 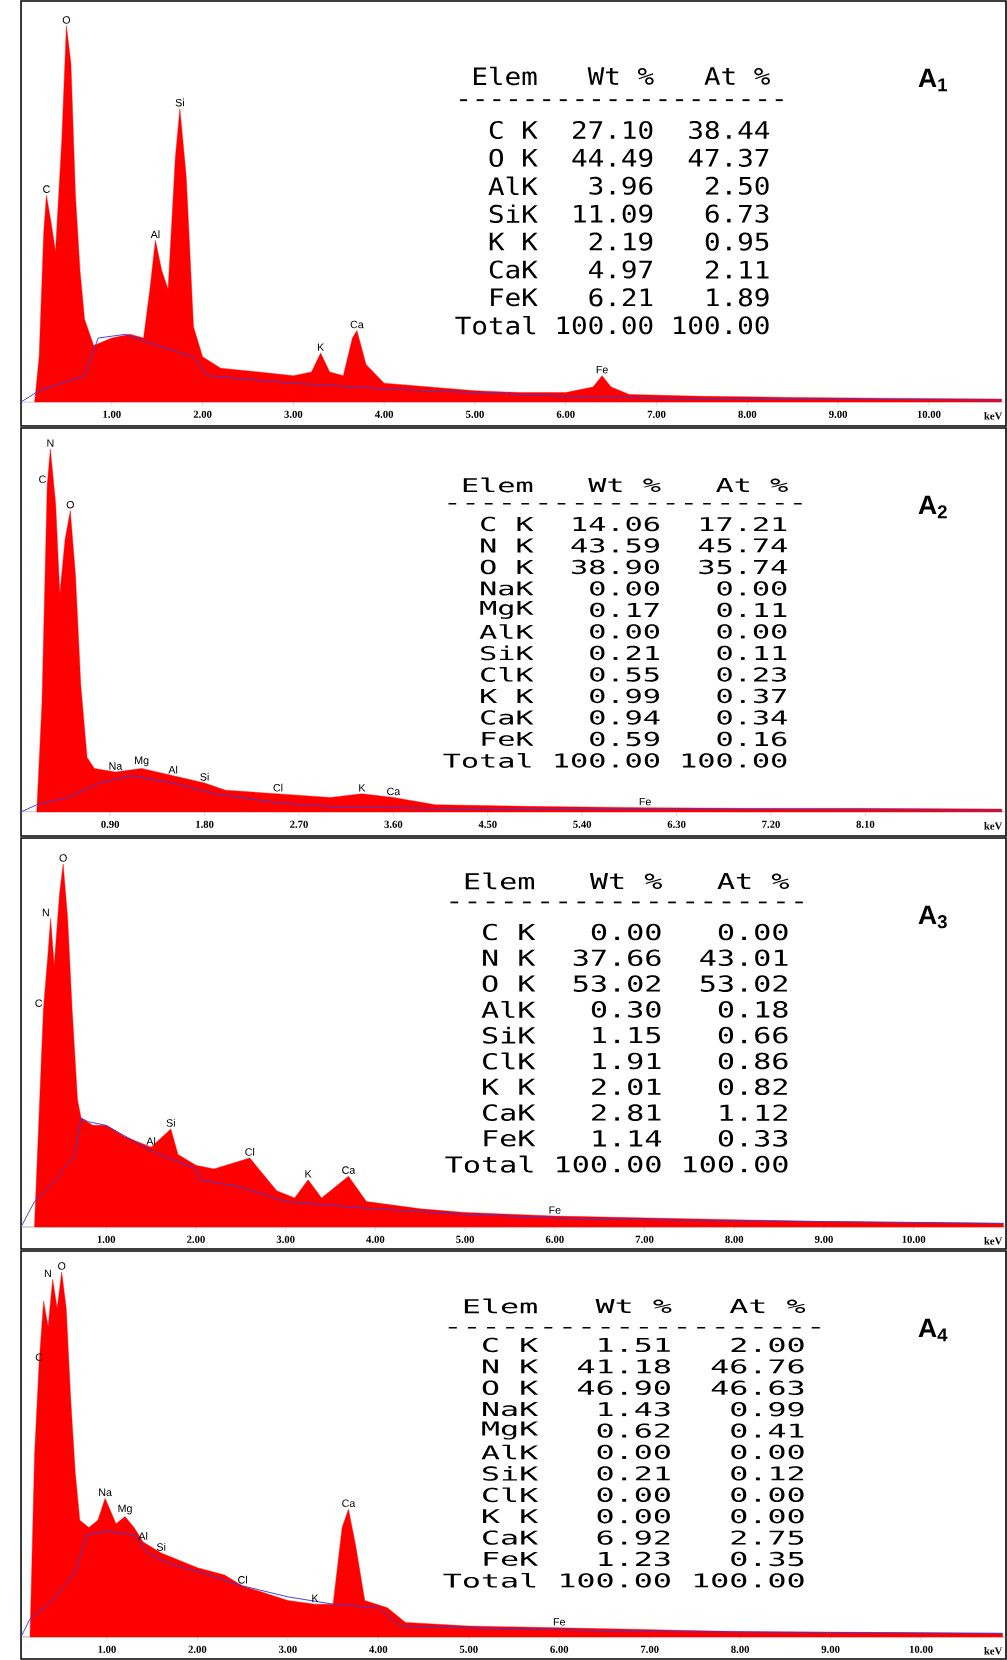 What do you see at coordinates (514, 297) in the screenshot?
I see `category-label: FeK` at bounding box center [514, 297].